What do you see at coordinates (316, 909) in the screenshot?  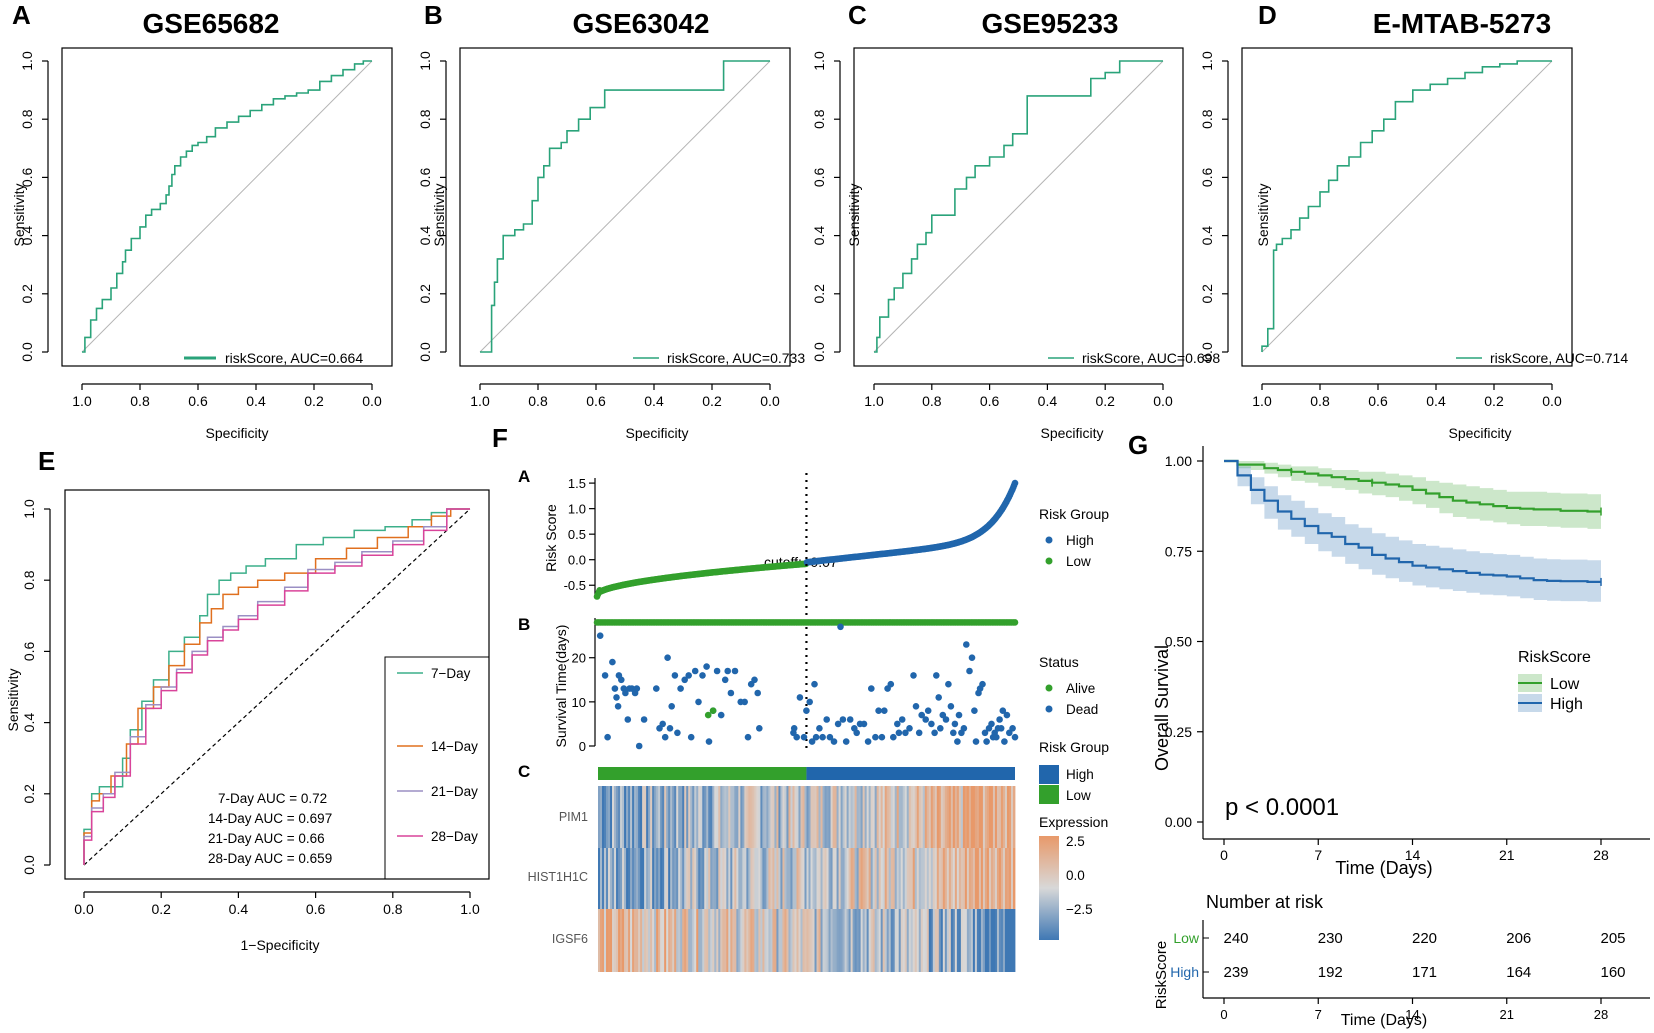 I see `panel-e-xaxis-tick-label: 0.6` at bounding box center [316, 909].